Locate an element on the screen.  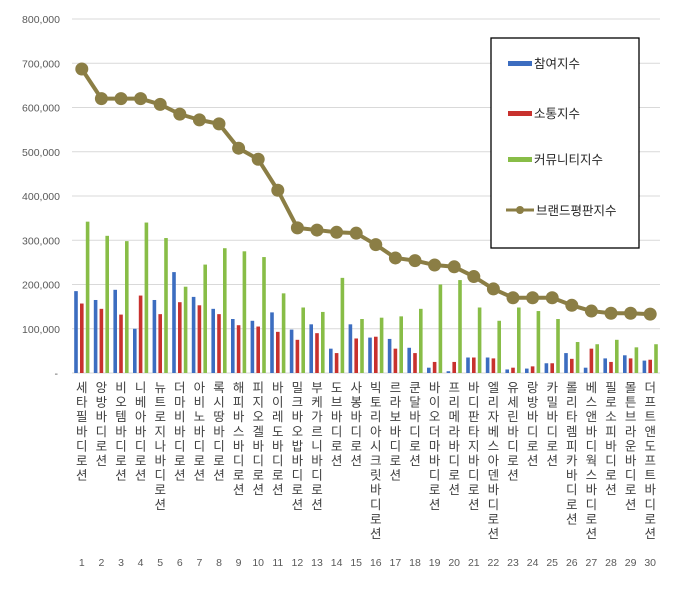
y-tick-label: 300,000 is located at coordinates (41, 241).